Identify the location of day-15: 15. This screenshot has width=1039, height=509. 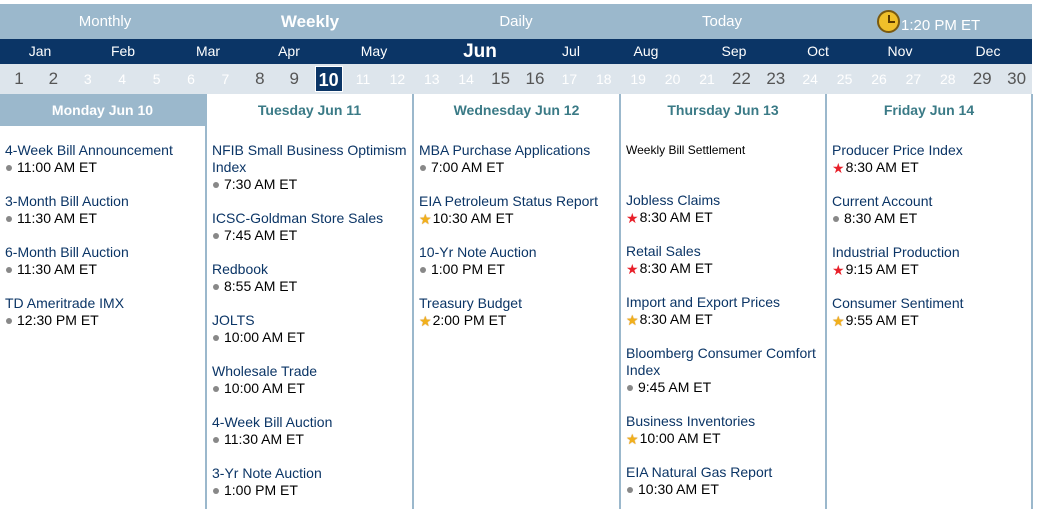
(501, 78).